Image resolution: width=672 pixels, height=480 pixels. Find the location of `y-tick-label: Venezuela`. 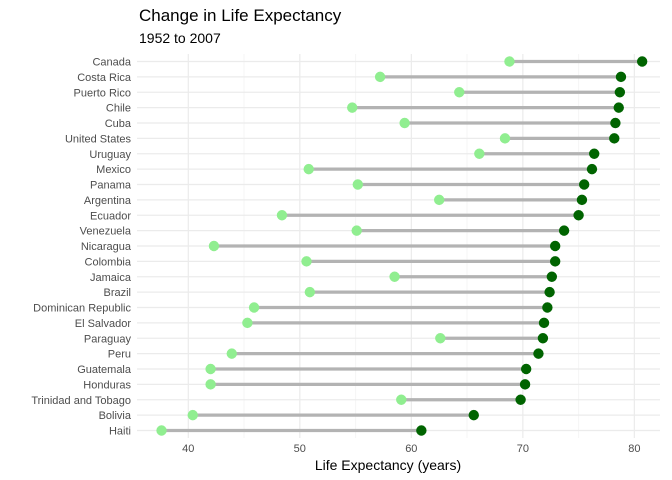

y-tick-label: Venezuela is located at coordinates (106, 232).